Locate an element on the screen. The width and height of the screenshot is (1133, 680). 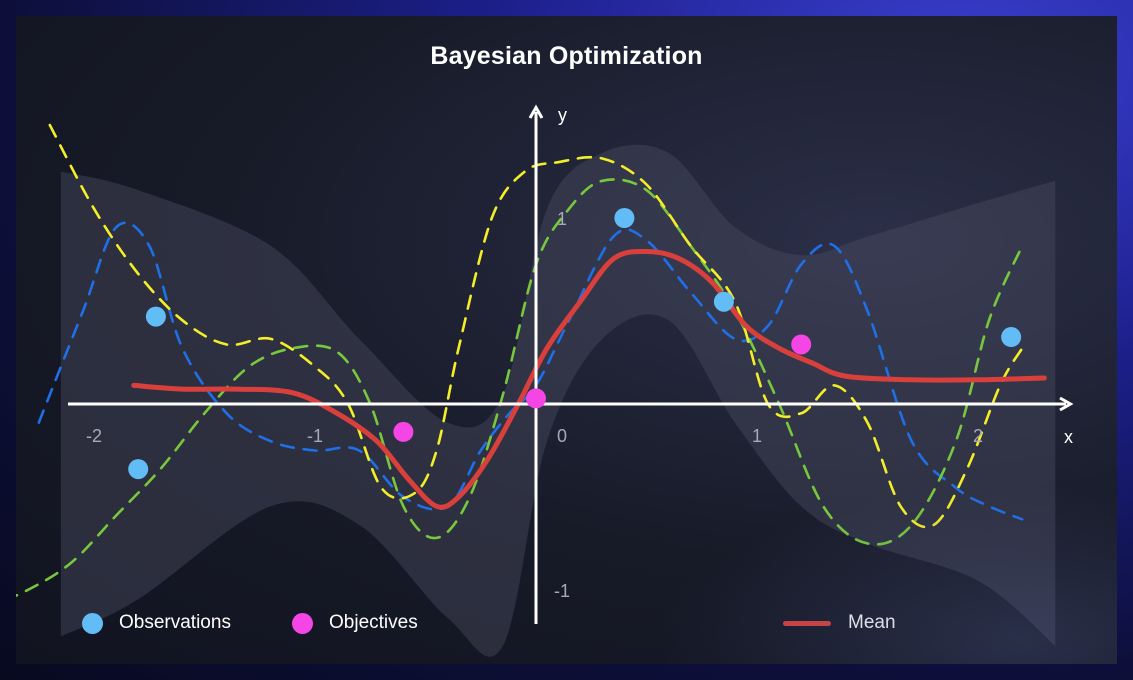
legend-swatch-mean is located at coordinates (807, 623).